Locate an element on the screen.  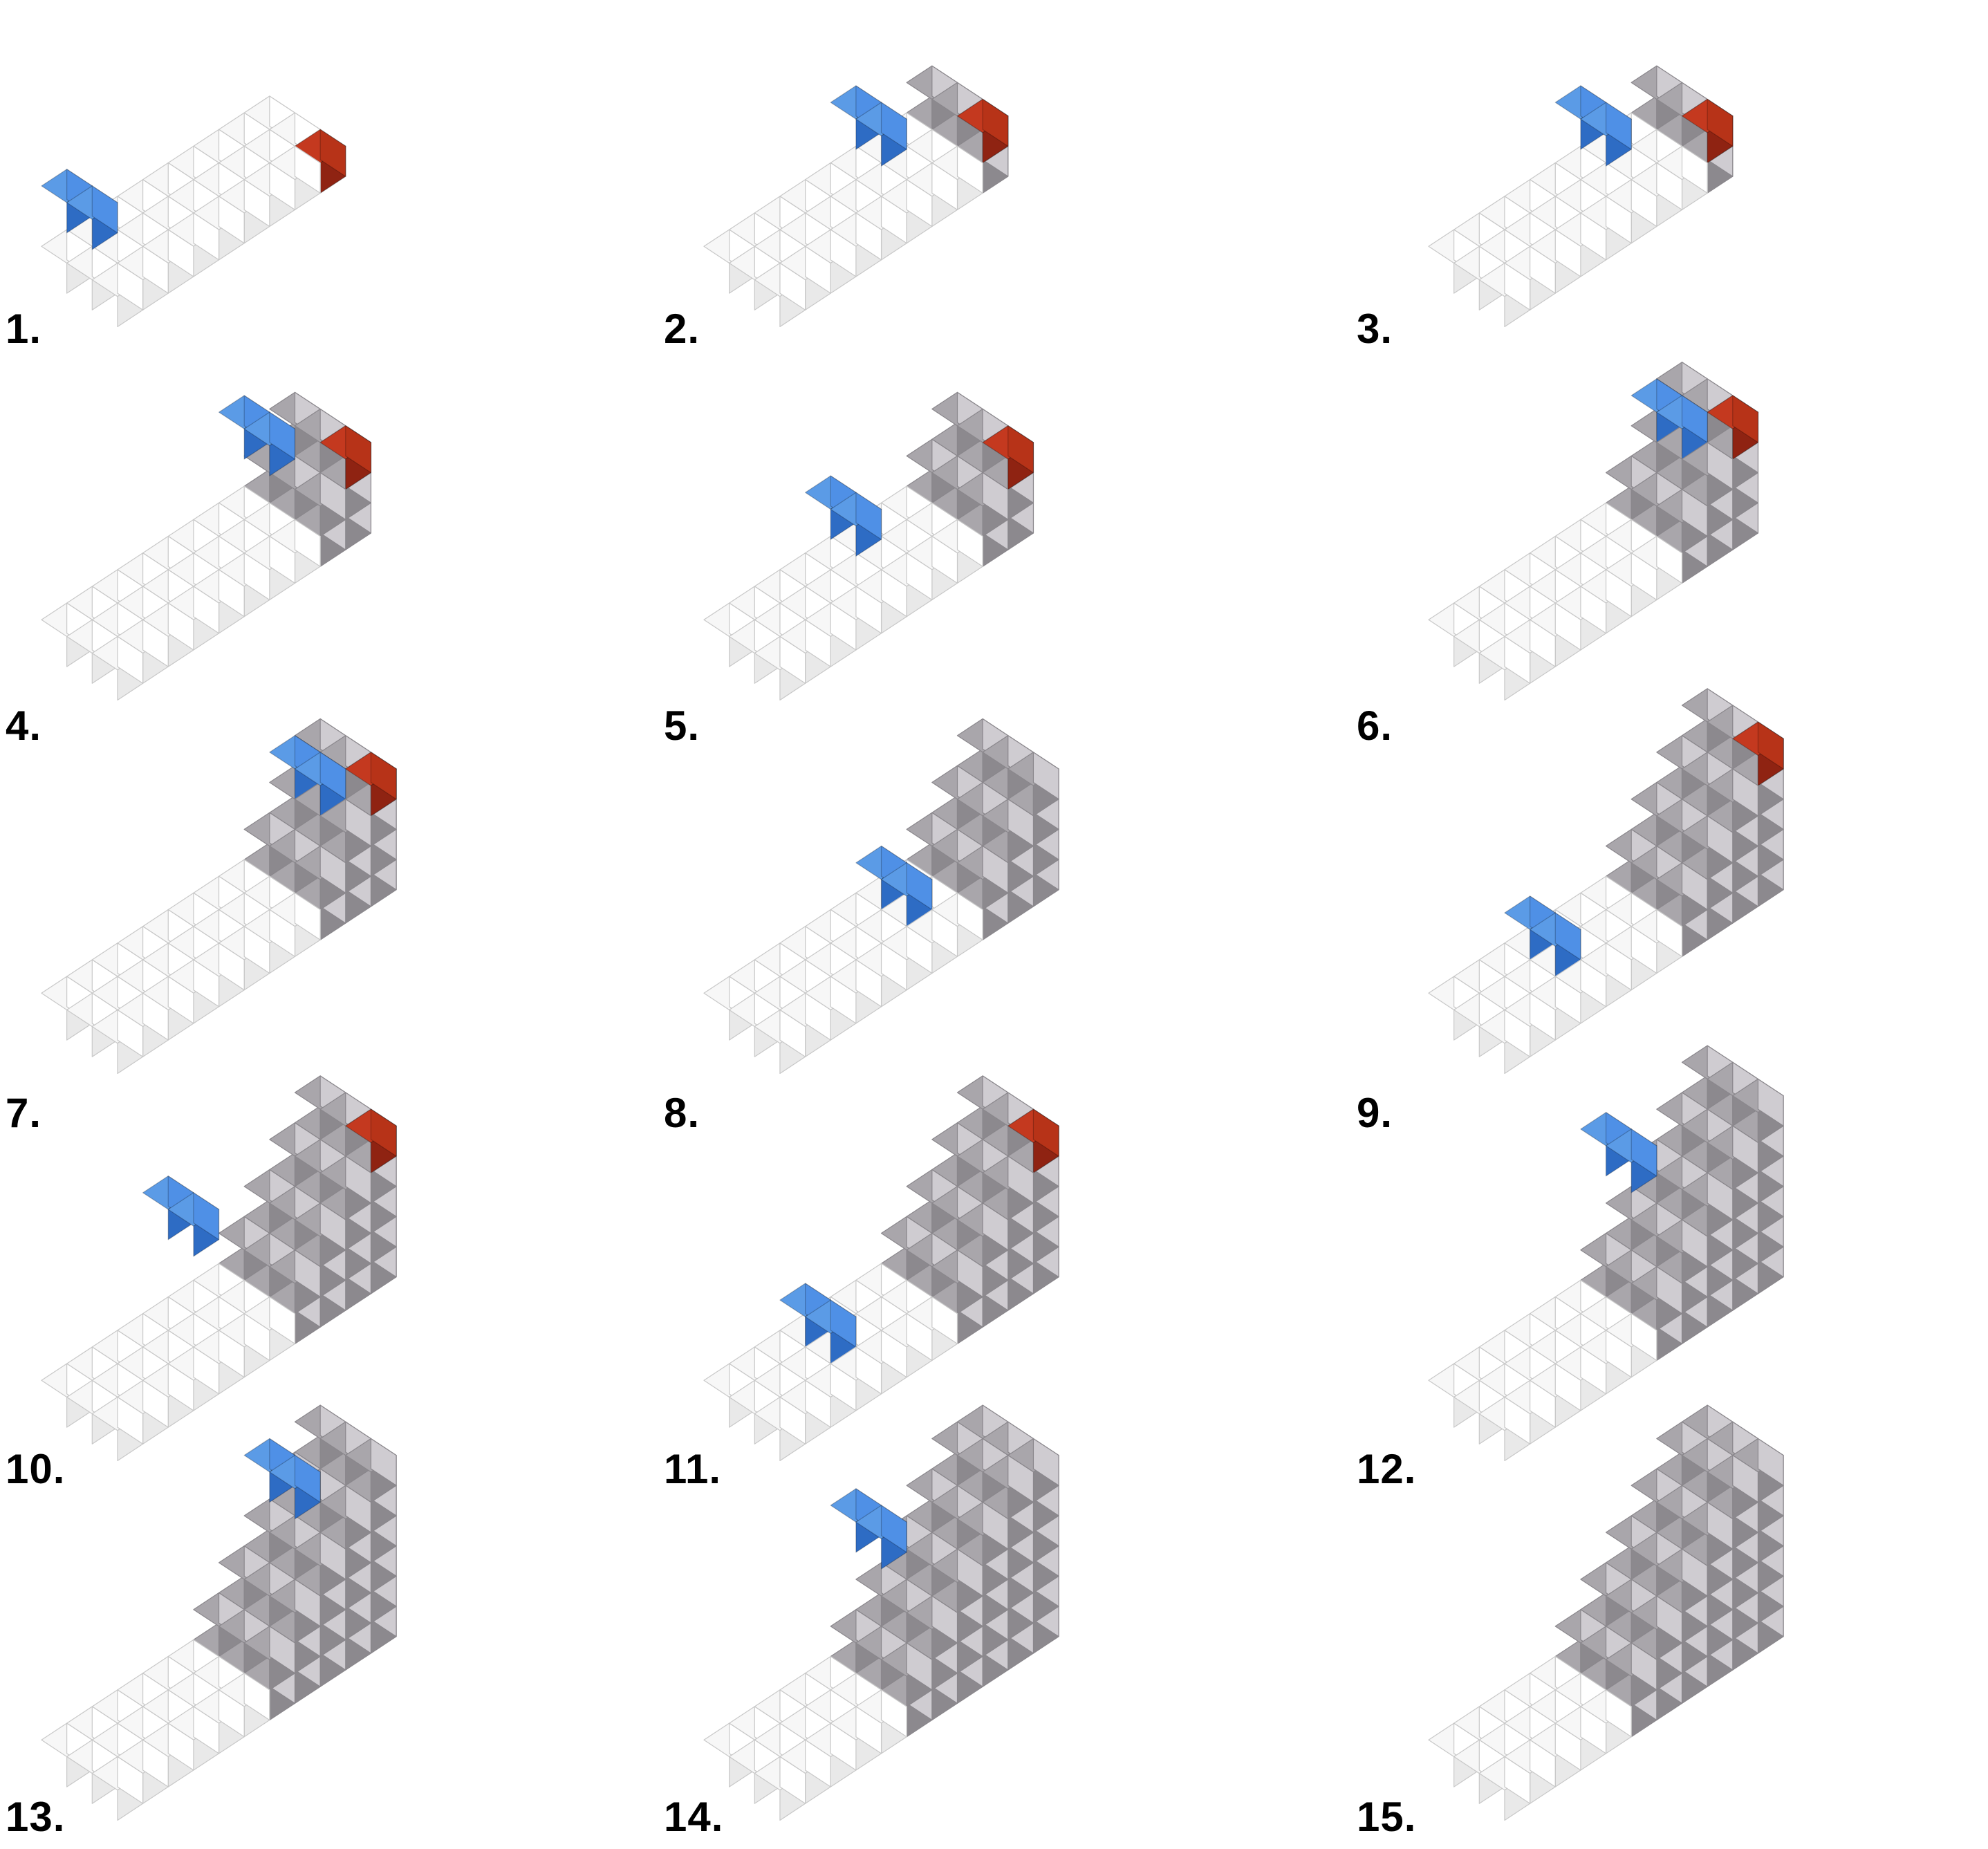
step-panel-4: 4. is located at coordinates (331, 560).